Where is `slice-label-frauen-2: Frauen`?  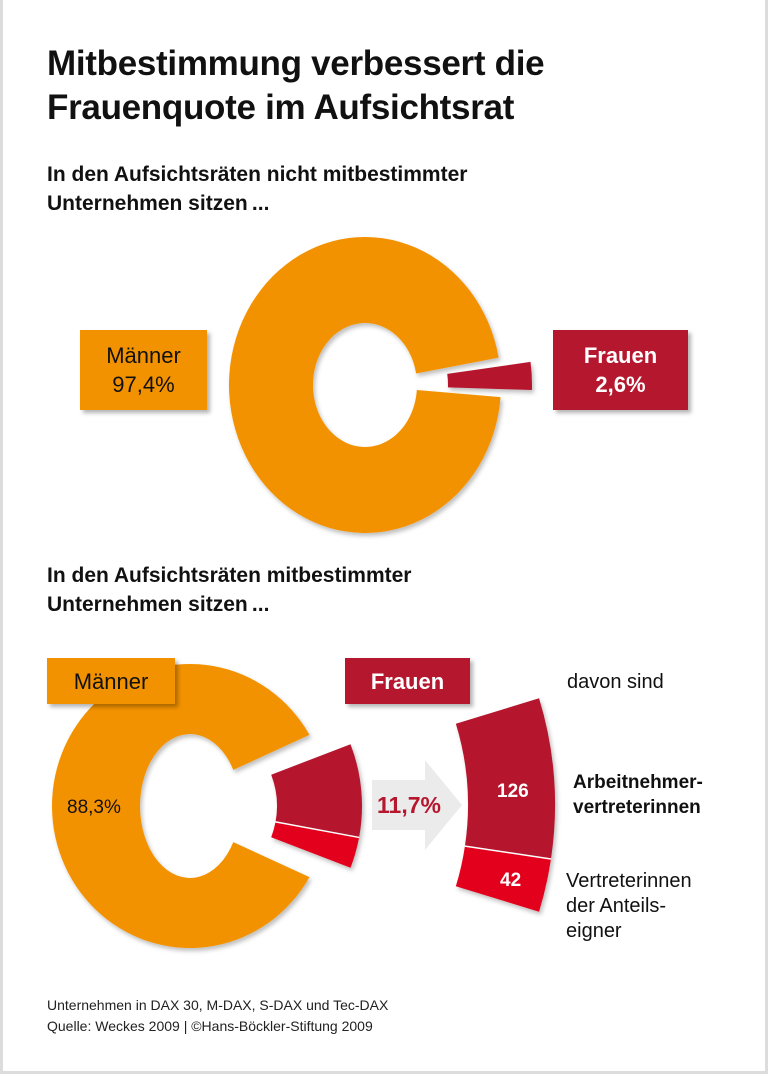 slice-label-frauen-2: Frauen is located at coordinates (407, 681).